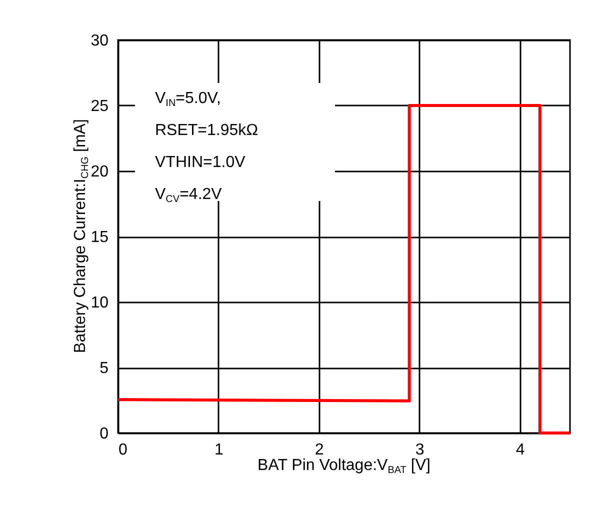 The width and height of the screenshot is (608, 528). What do you see at coordinates (189, 196) in the screenshot?
I see `annotation: V$_{CV}$=4.2V` at bounding box center [189, 196].